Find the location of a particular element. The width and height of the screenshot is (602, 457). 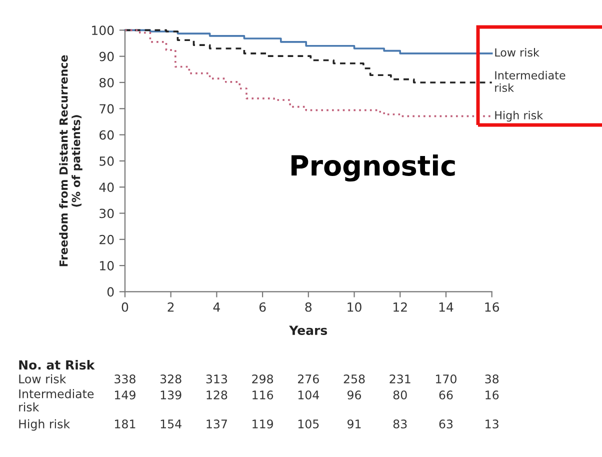

text: 128 is located at coordinates (217, 395).